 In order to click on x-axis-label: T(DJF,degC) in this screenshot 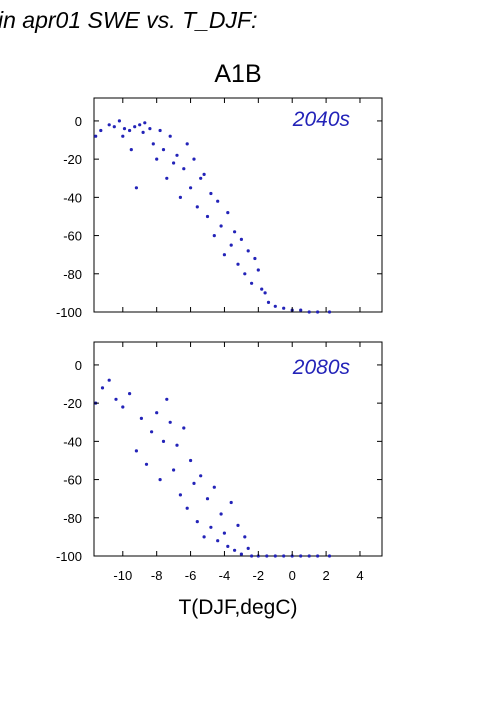, I will do `click(237, 607)`.